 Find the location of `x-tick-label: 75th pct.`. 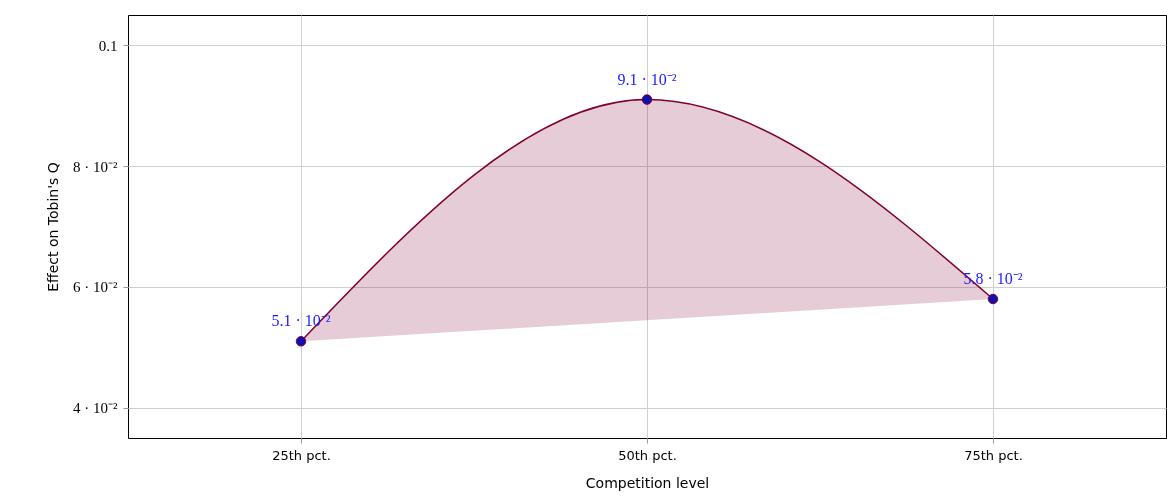

x-tick-label: 75th pct. is located at coordinates (993, 455).